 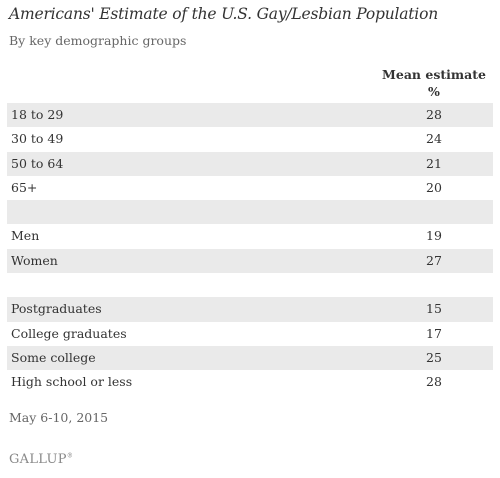 I want to click on gallup-logo: GALLUP®, so click(x=41, y=459).